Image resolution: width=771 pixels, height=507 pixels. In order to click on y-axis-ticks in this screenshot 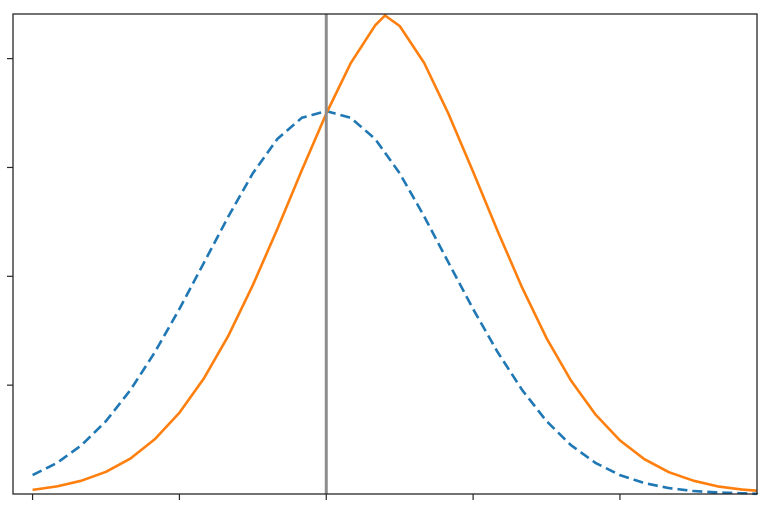, I will do `click(10, 222)`.